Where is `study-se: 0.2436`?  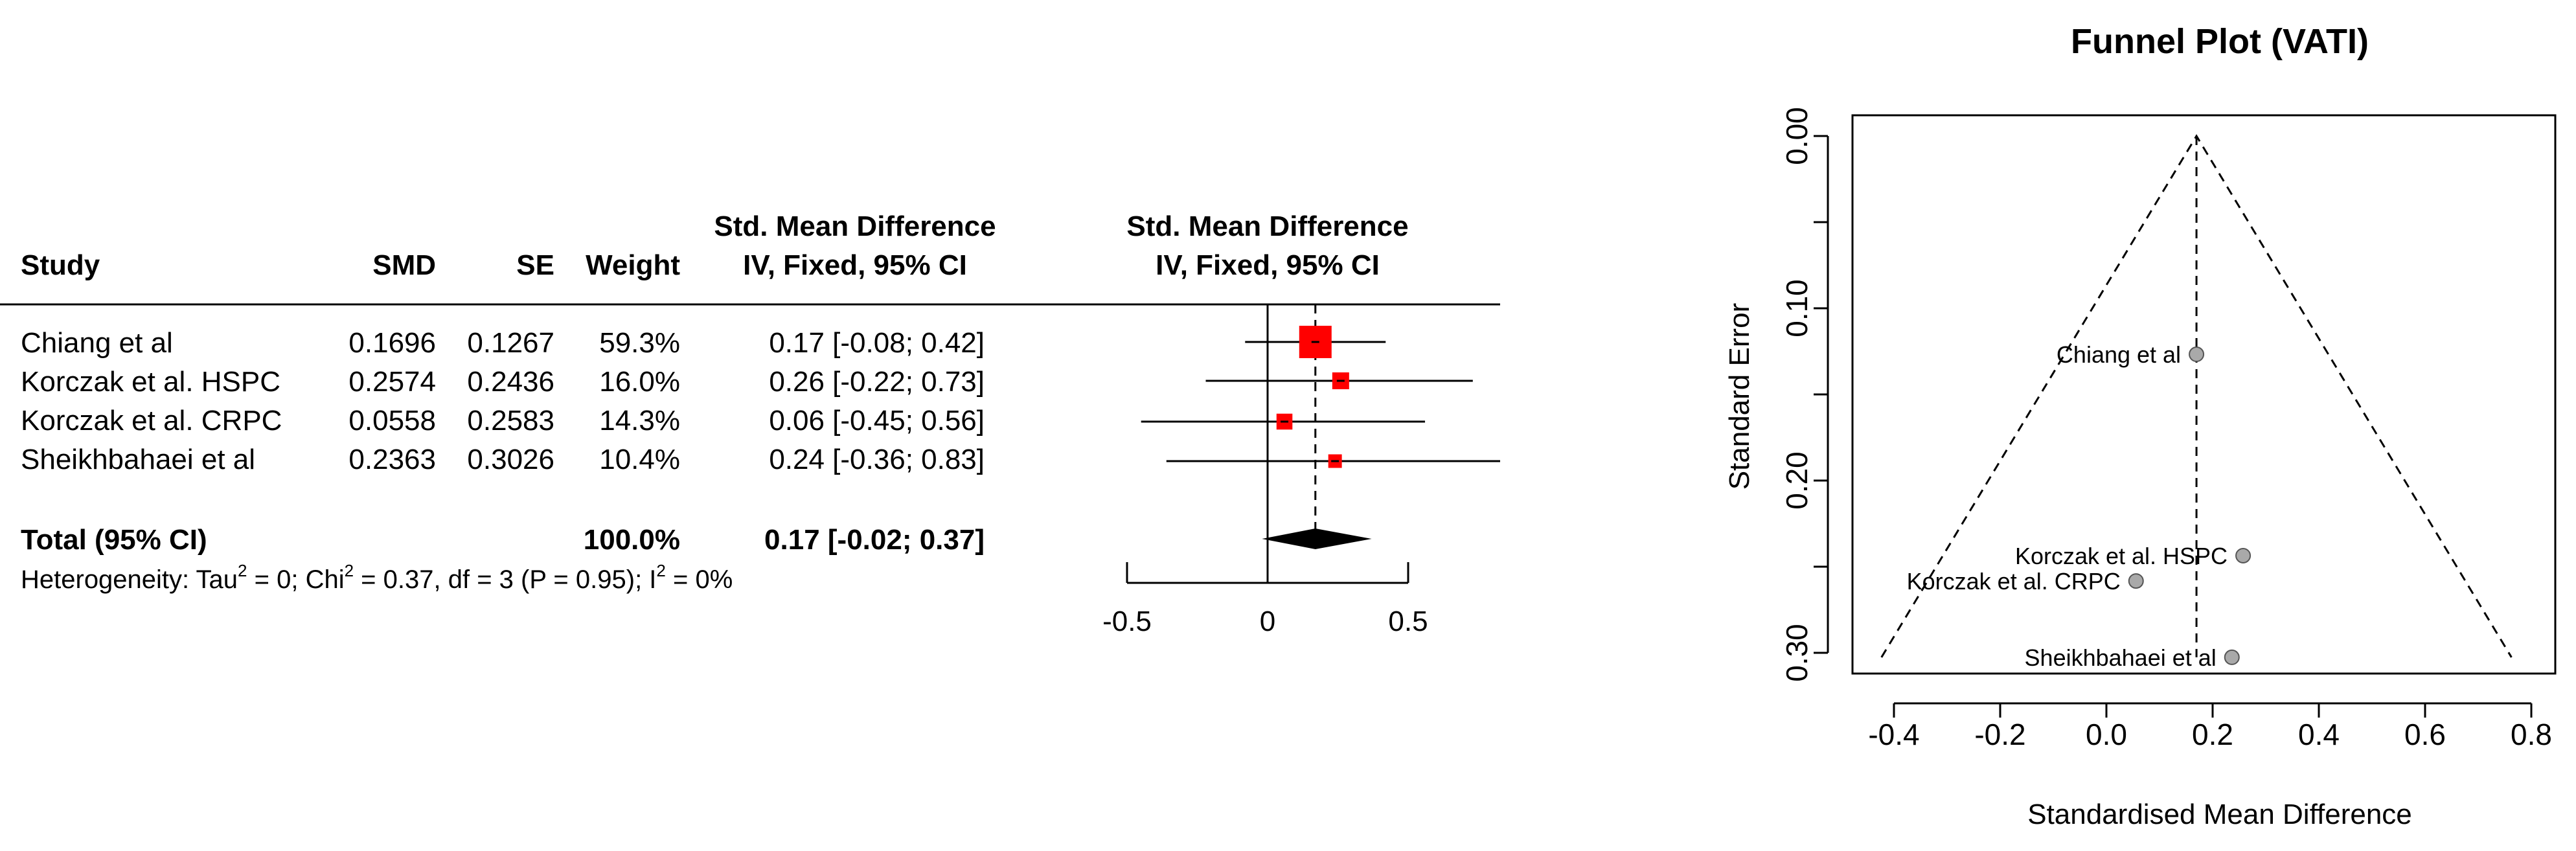 study-se: 0.2436 is located at coordinates (511, 382).